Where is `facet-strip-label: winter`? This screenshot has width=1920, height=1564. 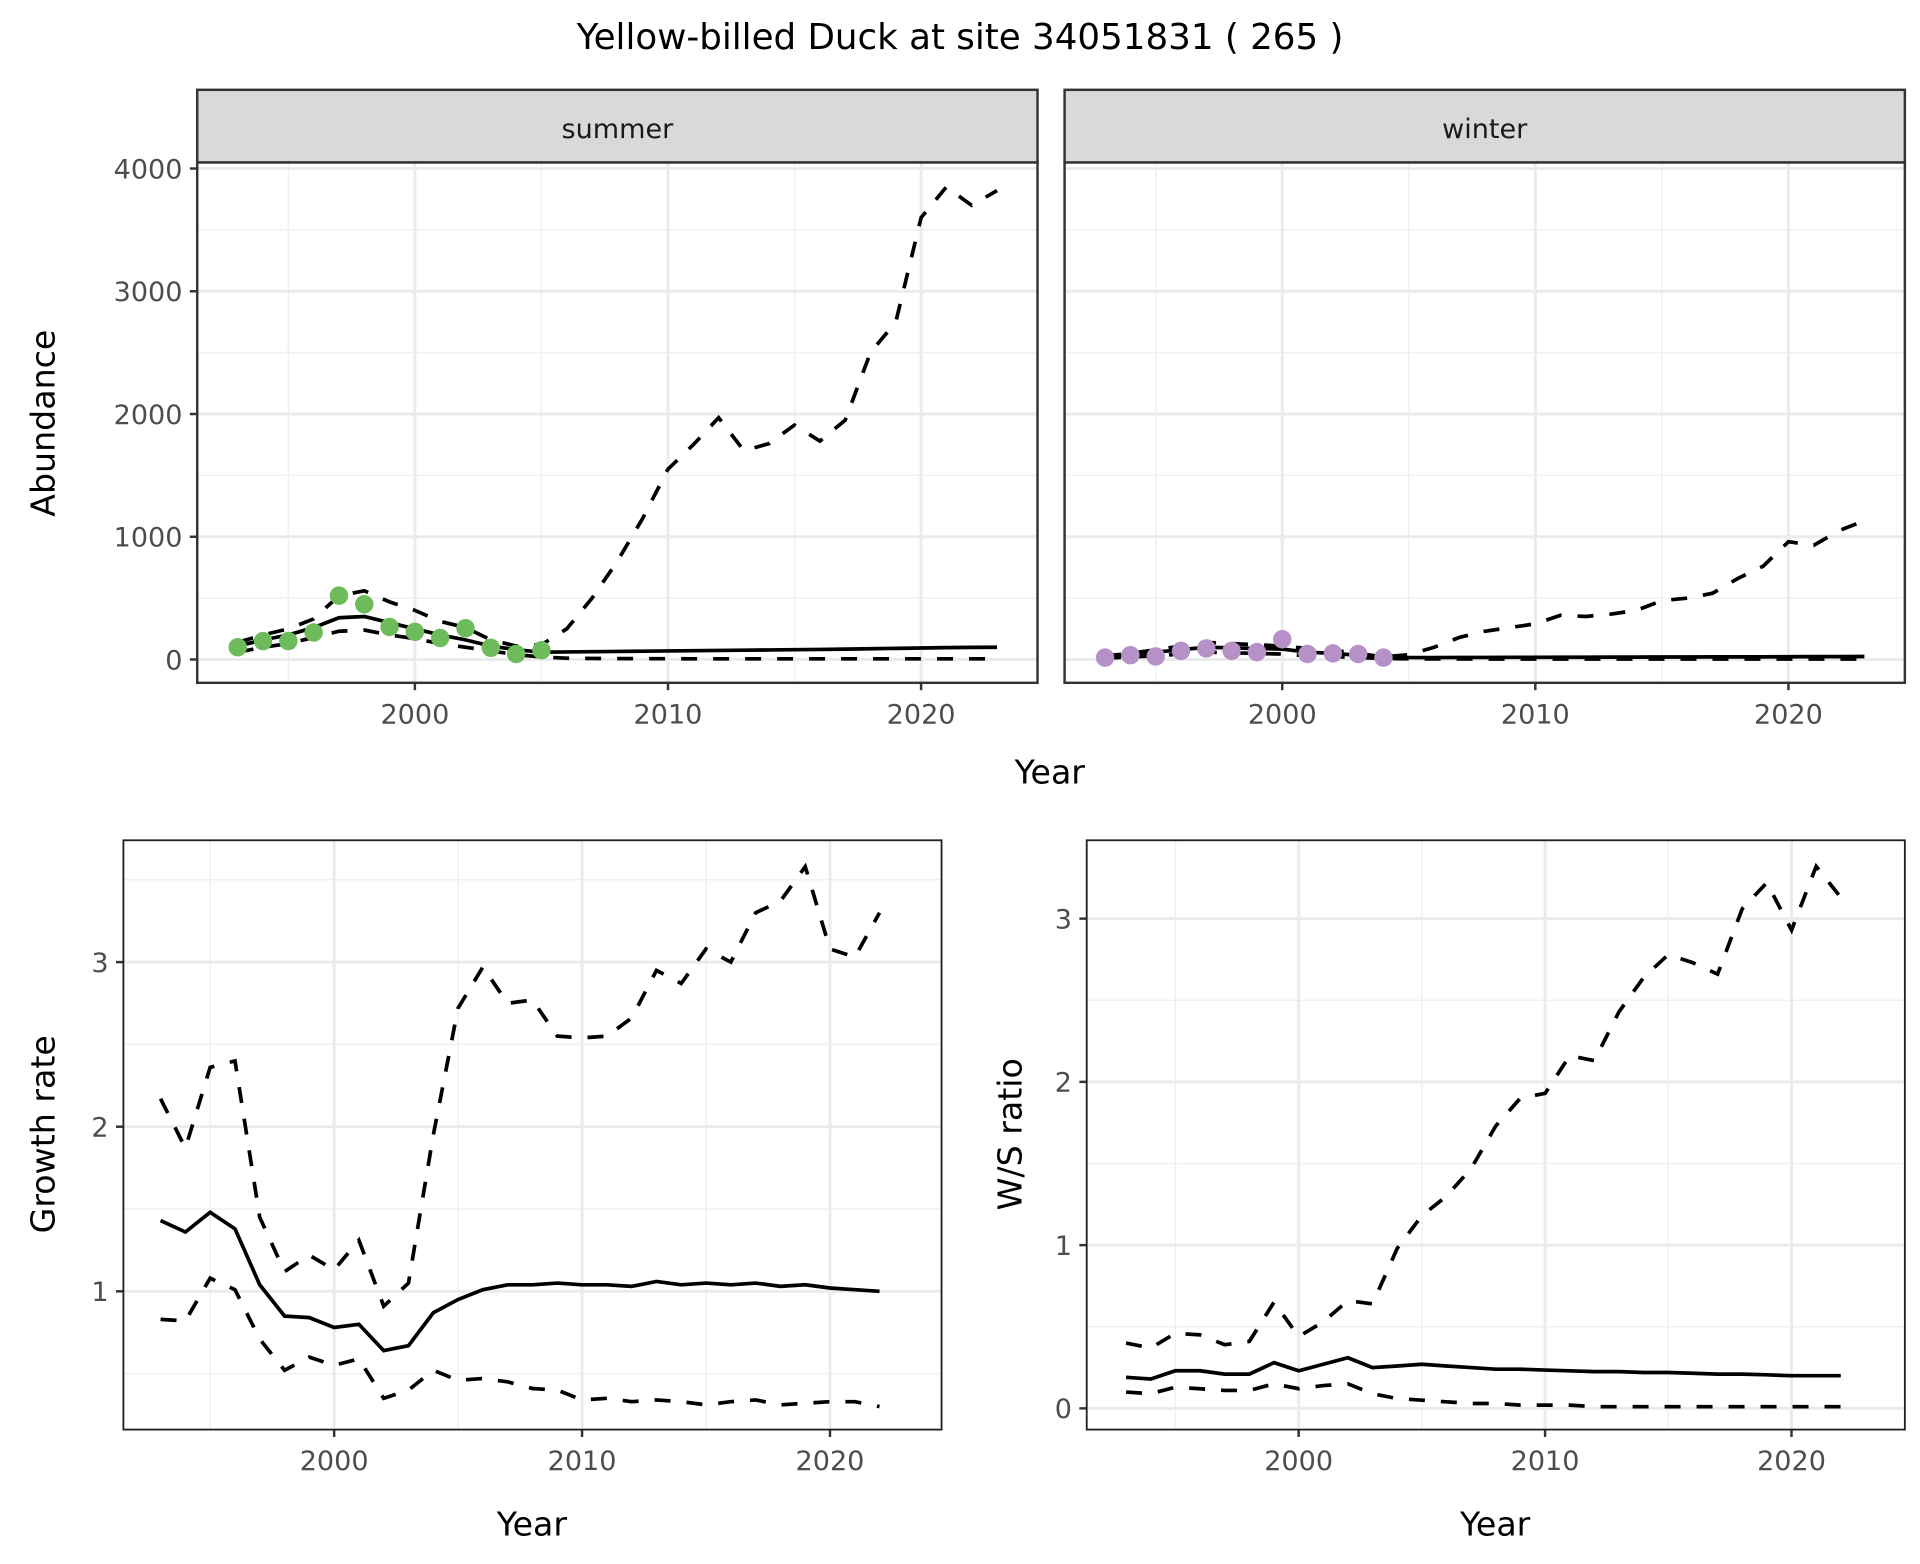
facet-strip-label: winter is located at coordinates (1485, 129).